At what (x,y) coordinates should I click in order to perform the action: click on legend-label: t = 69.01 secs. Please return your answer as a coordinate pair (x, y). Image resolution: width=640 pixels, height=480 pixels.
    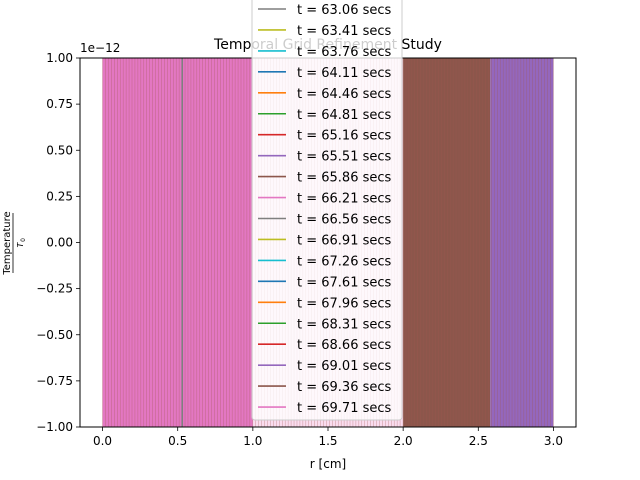
    Looking at the image, I should click on (344, 366).